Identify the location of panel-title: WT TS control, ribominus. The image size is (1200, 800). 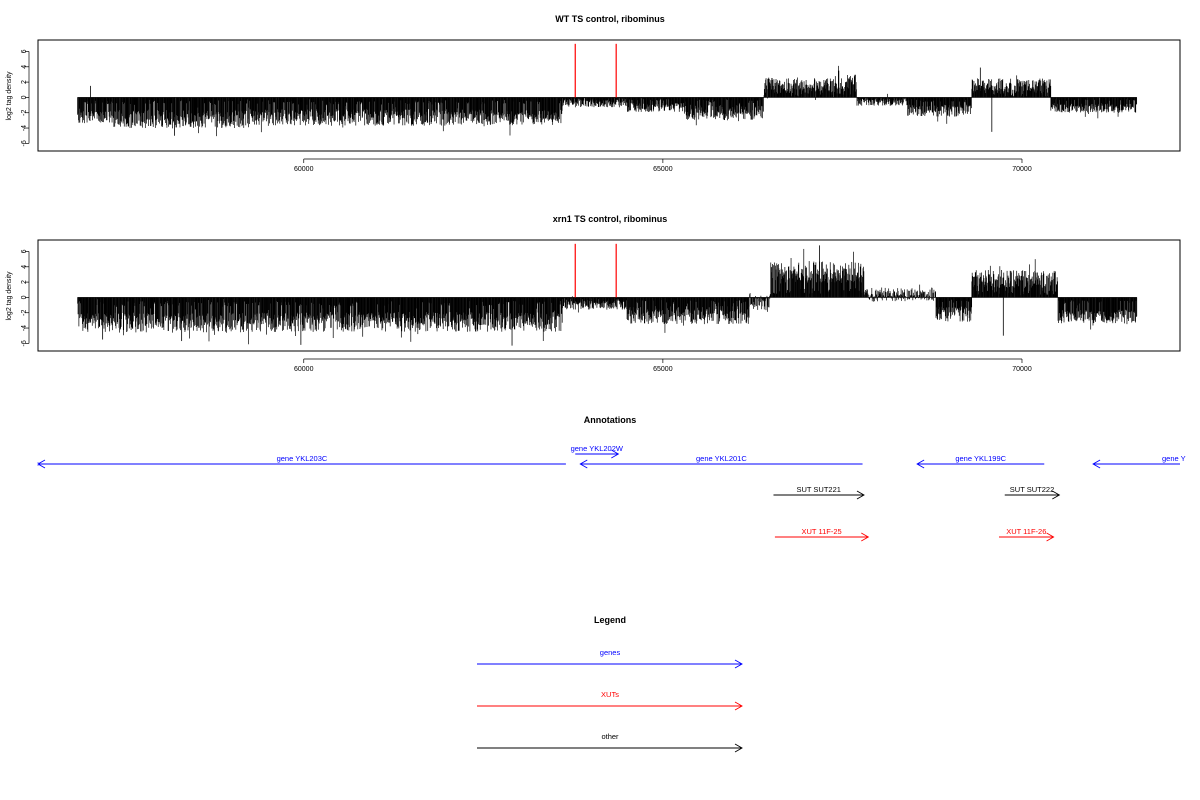
(610, 19).